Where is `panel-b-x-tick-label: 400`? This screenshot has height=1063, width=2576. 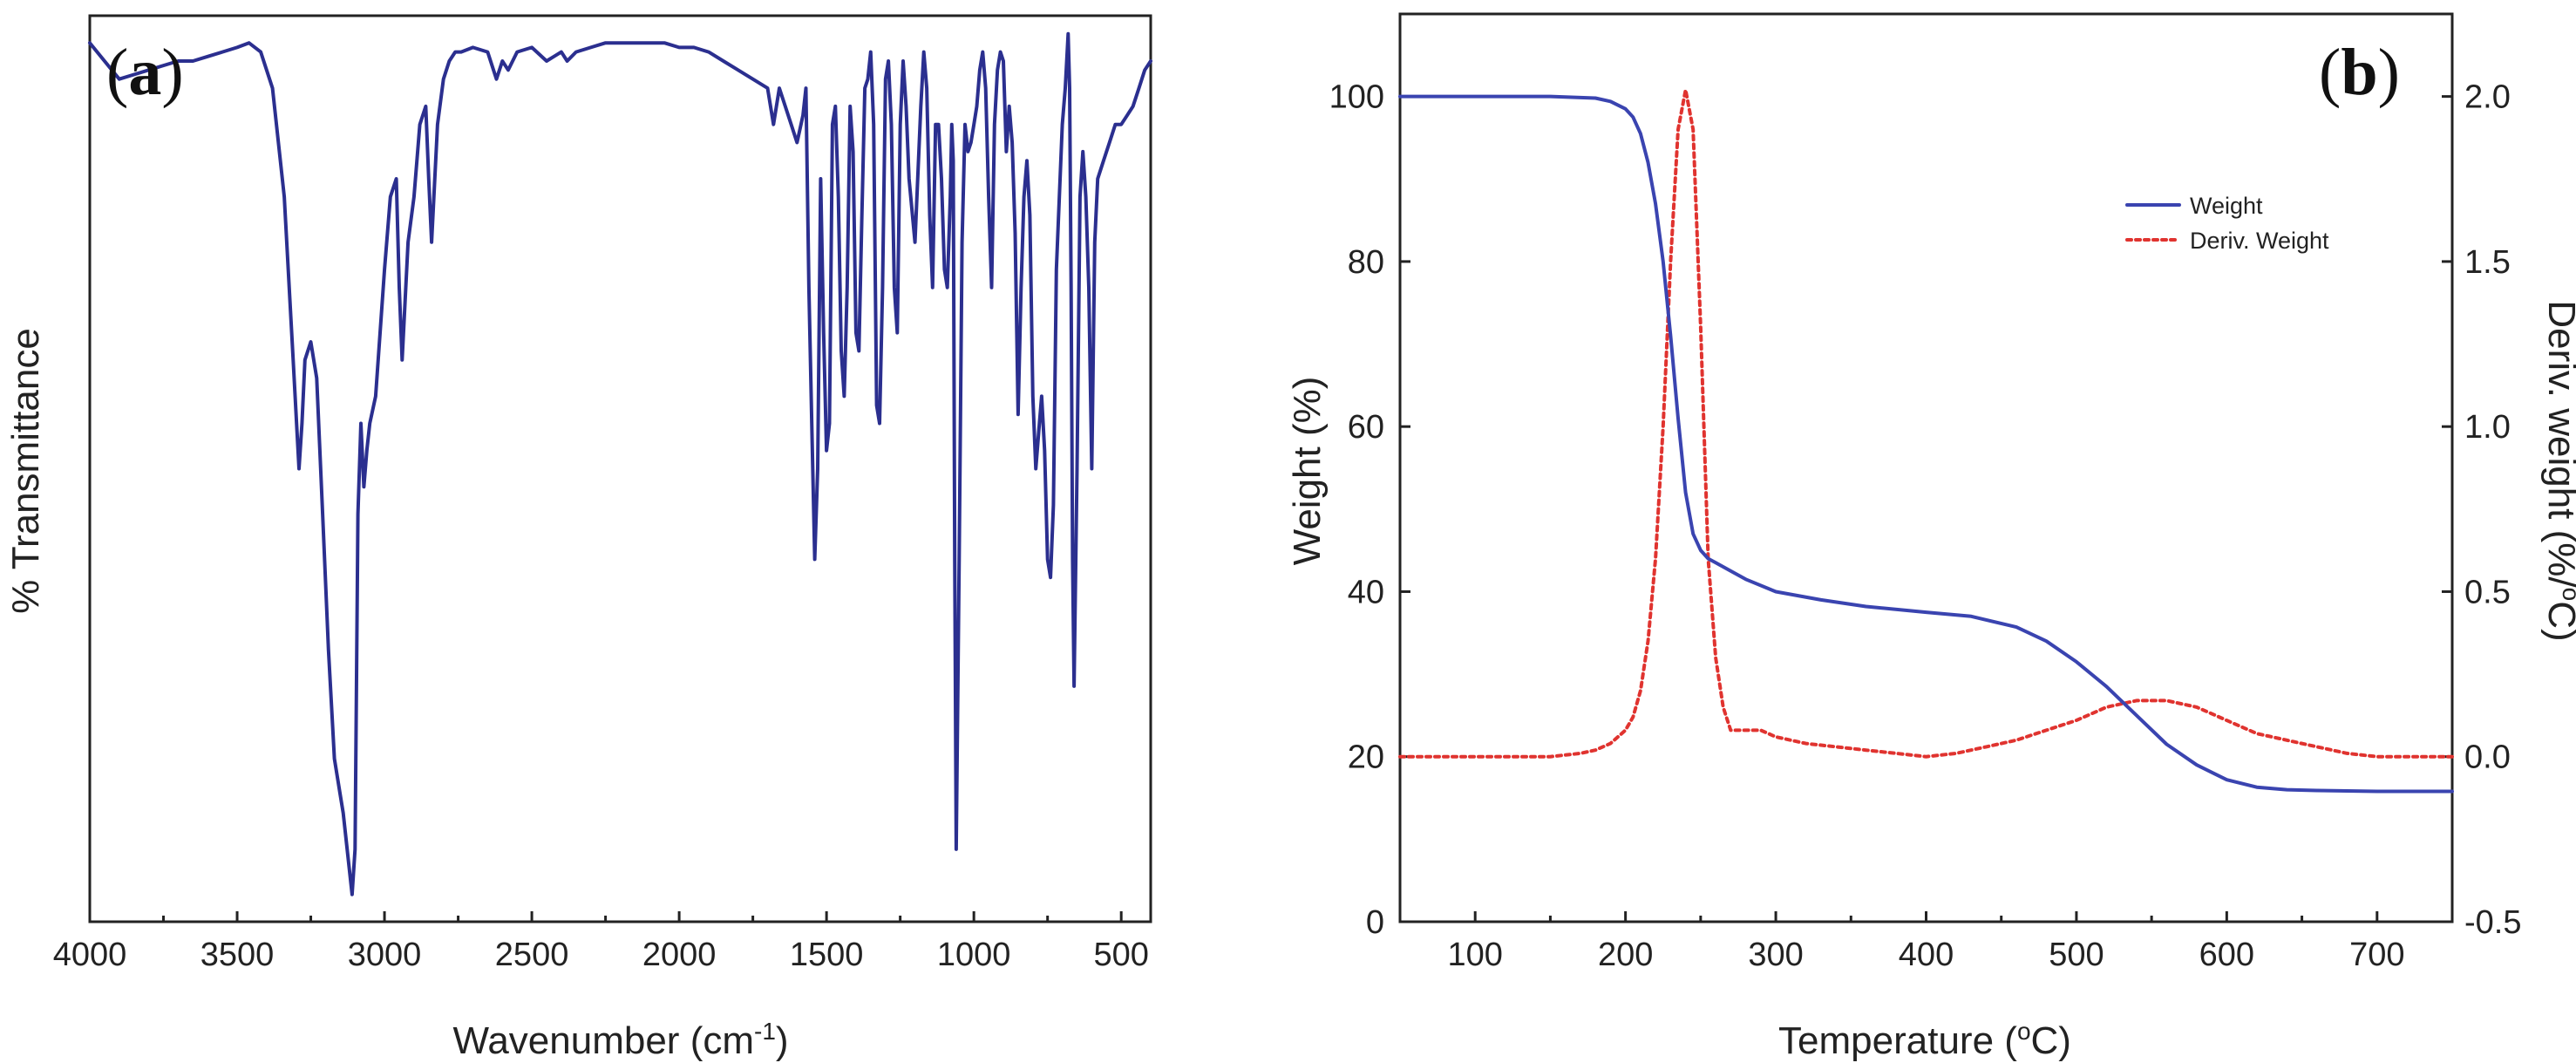 panel-b-x-tick-label: 400 is located at coordinates (1927, 955).